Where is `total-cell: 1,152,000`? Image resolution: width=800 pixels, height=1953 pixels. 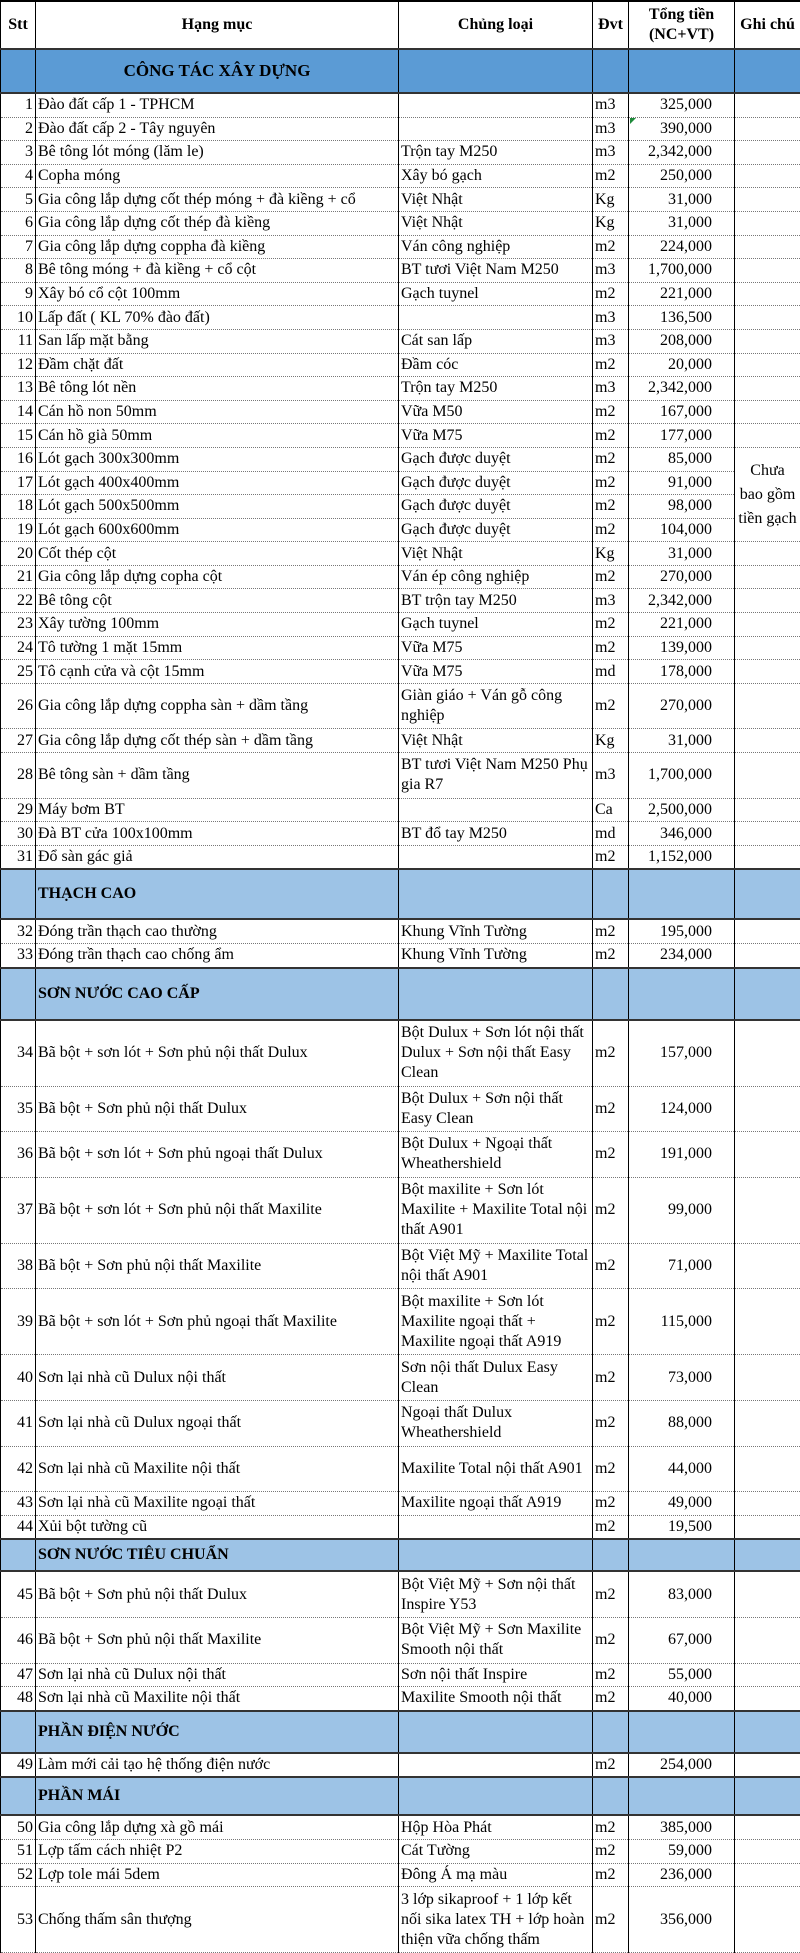 total-cell: 1,152,000 is located at coordinates (682, 857).